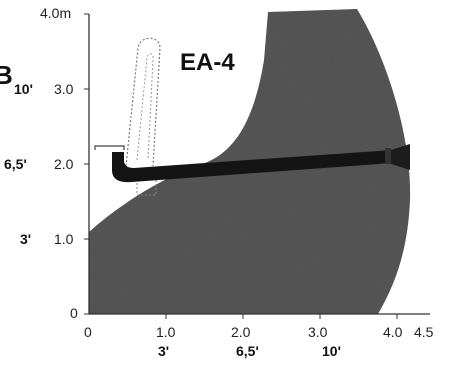 Image resolution: width=449 pixels, height=365 pixels. What do you see at coordinates (109, 147) in the screenshot?
I see `ledge` at bounding box center [109, 147].